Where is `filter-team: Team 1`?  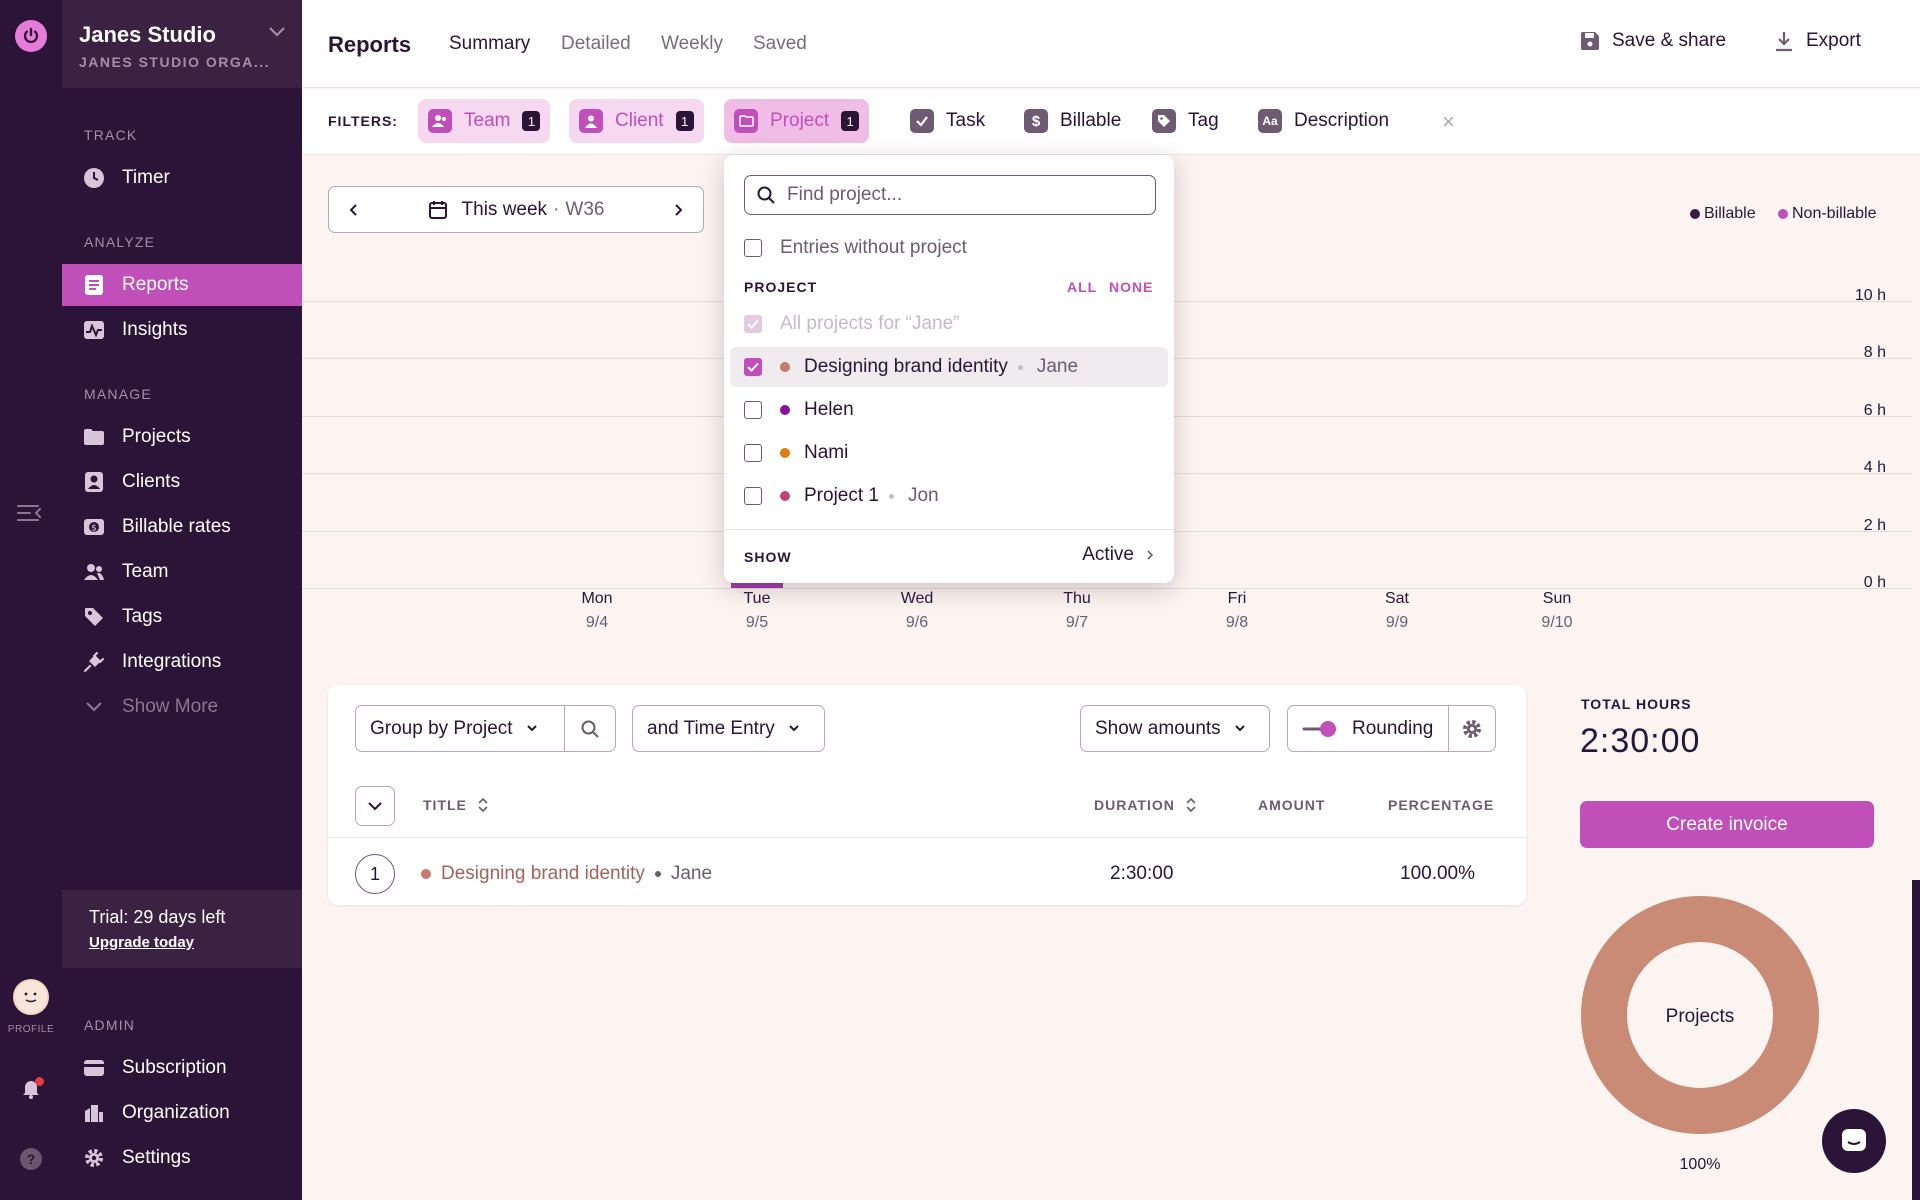 filter-team: Team 1 is located at coordinates (484, 121).